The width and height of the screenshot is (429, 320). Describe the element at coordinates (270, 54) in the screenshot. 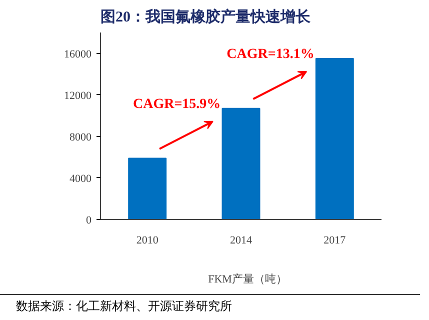

I see `annotation: CAGR=13.1%` at that location.